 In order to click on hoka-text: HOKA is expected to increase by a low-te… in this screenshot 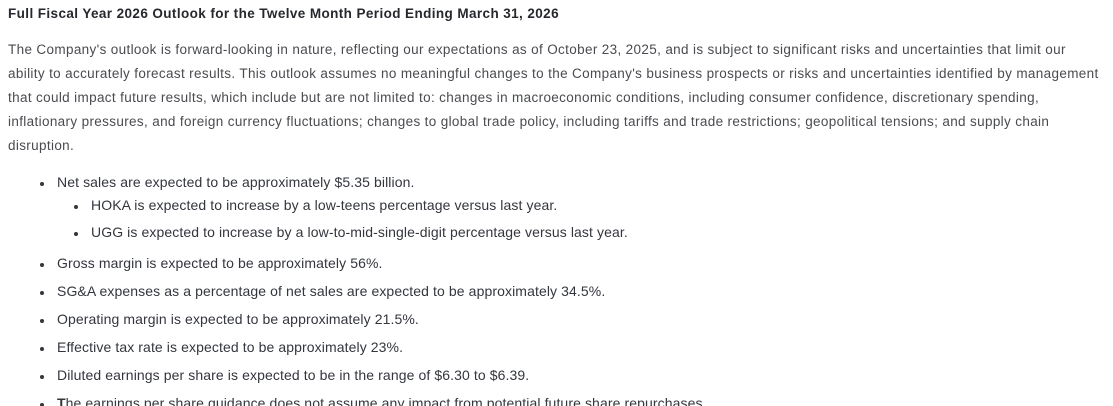, I will do `click(324, 205)`.